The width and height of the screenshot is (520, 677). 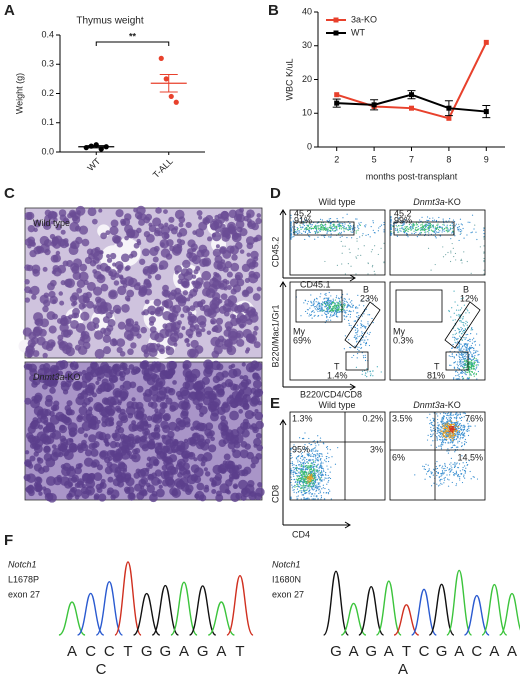 What do you see at coordinates (399, 331) in the screenshot?
I see `gate-label: My` at bounding box center [399, 331].